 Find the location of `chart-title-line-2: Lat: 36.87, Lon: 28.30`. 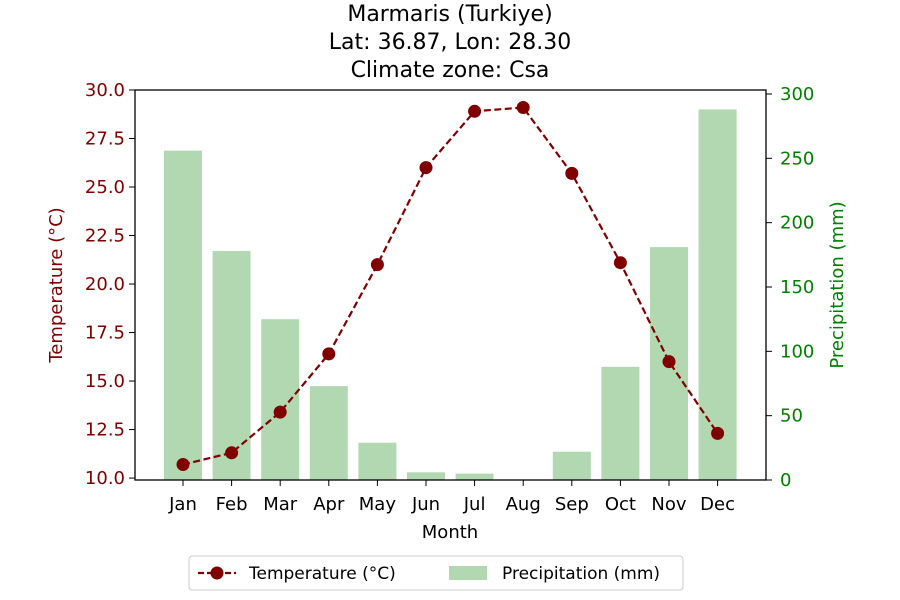

chart-title-line-2: Lat: 36.87, Lon: 28.30 is located at coordinates (450, 42).